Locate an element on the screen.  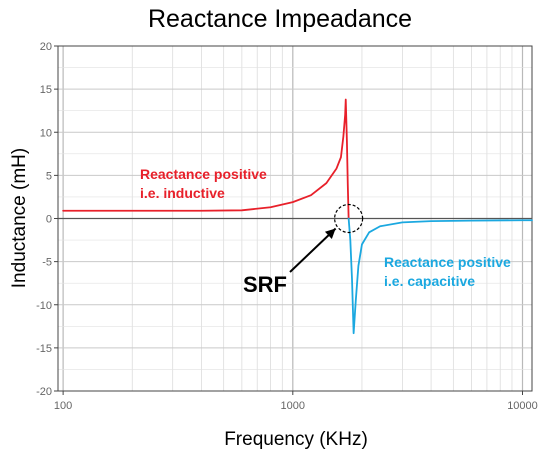
x-tick-label: 100 is located at coordinates (63, 406).